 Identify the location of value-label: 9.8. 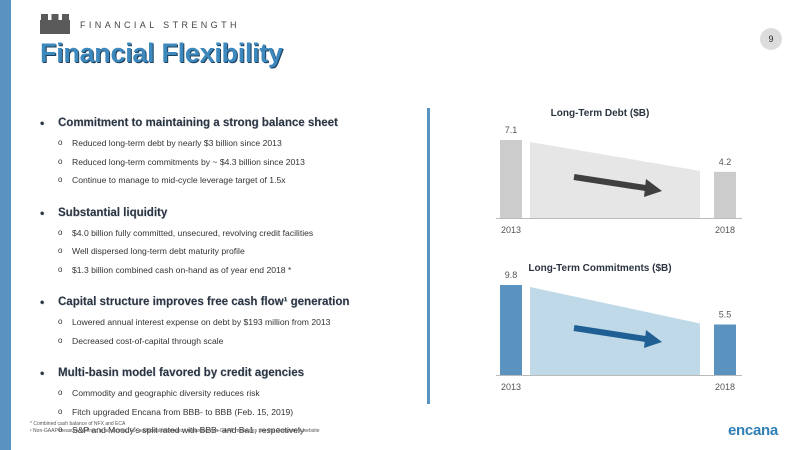
(511, 275).